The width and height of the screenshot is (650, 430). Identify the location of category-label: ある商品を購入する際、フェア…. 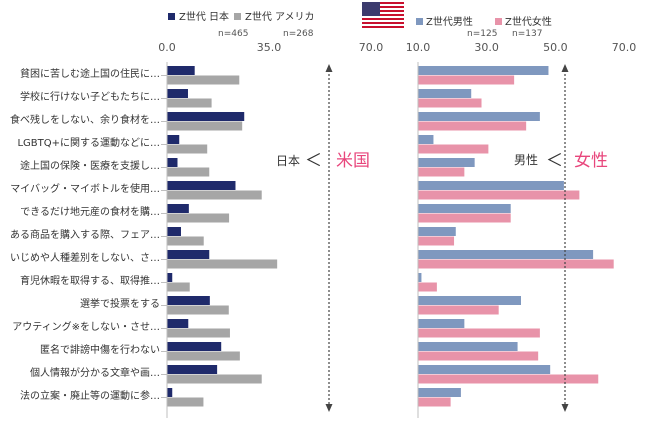
(85, 234).